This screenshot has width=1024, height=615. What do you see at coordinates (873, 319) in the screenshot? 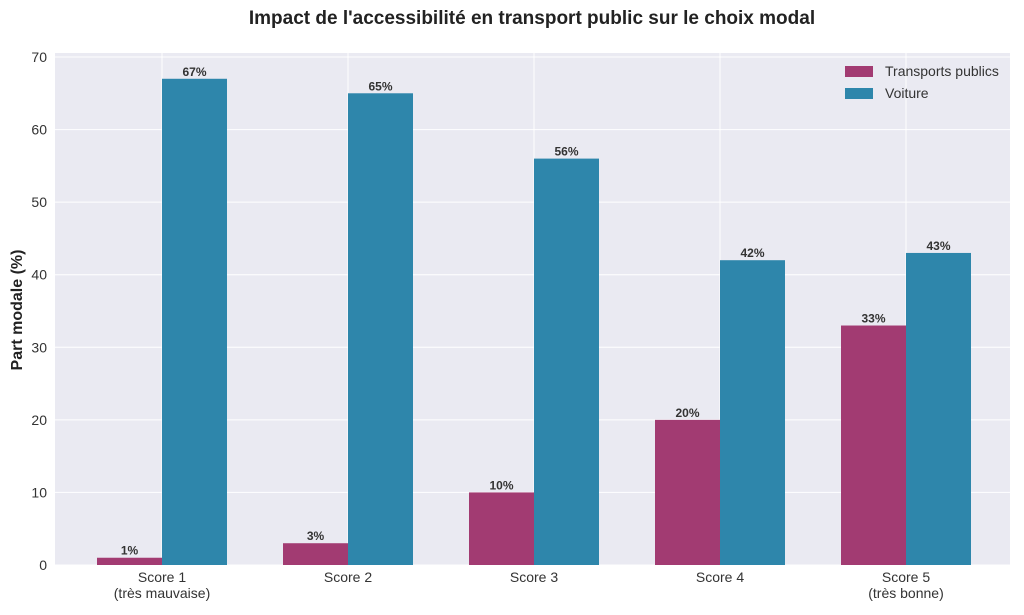
I see `value-label: 33%` at bounding box center [873, 319].